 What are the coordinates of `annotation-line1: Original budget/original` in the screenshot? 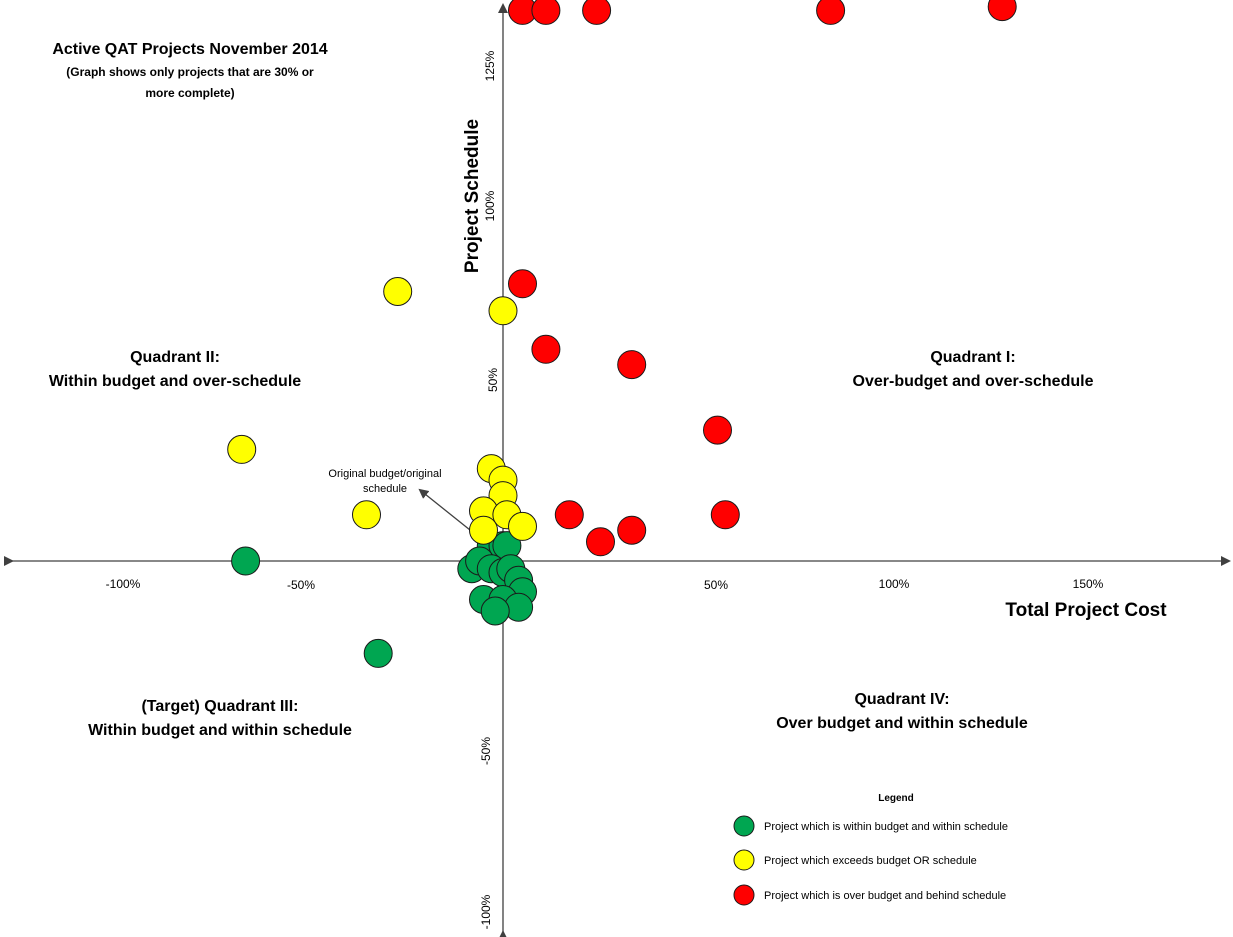 It's located at (384, 474).